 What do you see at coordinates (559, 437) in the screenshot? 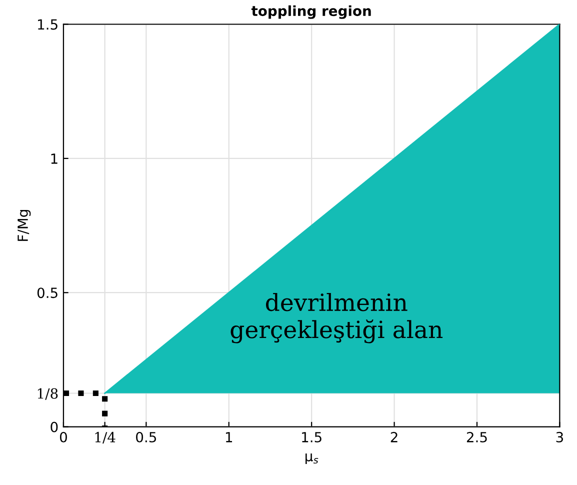
I see `x-tick-label: 3` at bounding box center [559, 437].